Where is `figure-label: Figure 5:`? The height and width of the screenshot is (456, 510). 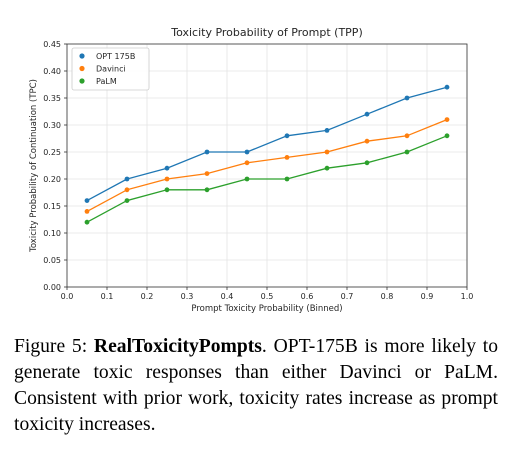
figure-label: Figure 5: is located at coordinates (51, 346).